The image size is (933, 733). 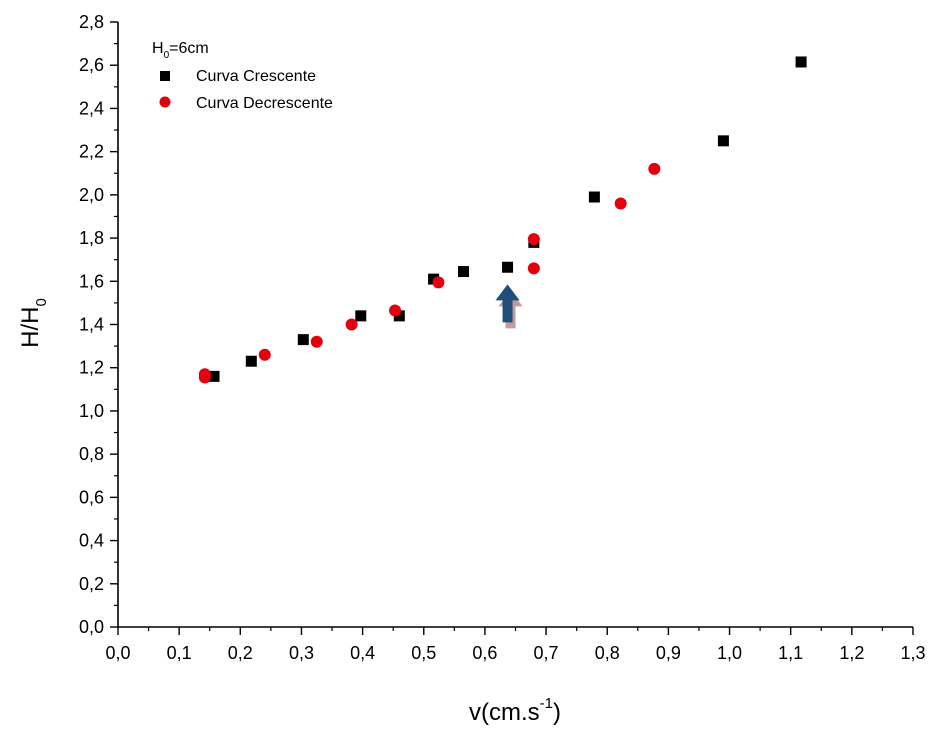 I want to click on y-axis-title-main: H/H, so click(x=30, y=327).